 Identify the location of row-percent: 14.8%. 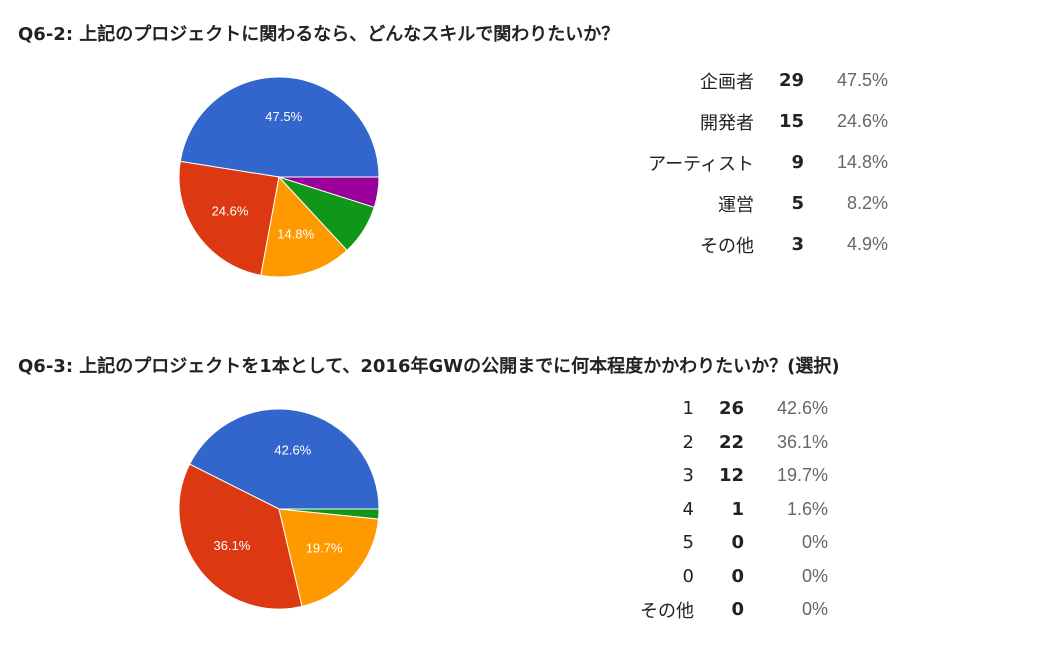
(862, 162).